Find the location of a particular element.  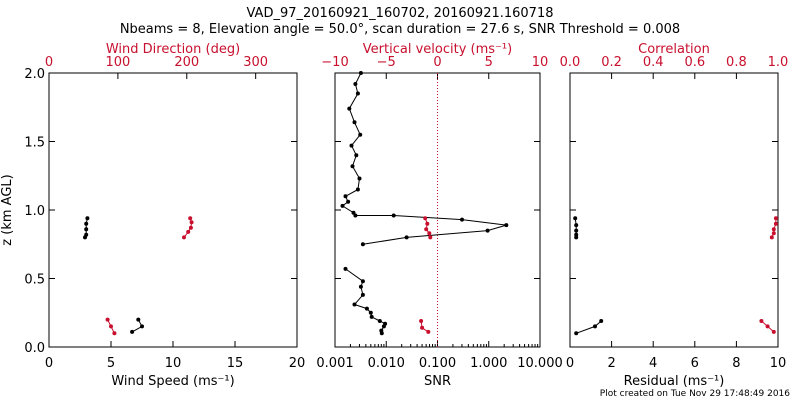

snr-bottom-axis-label: SNR is located at coordinates (437, 381).